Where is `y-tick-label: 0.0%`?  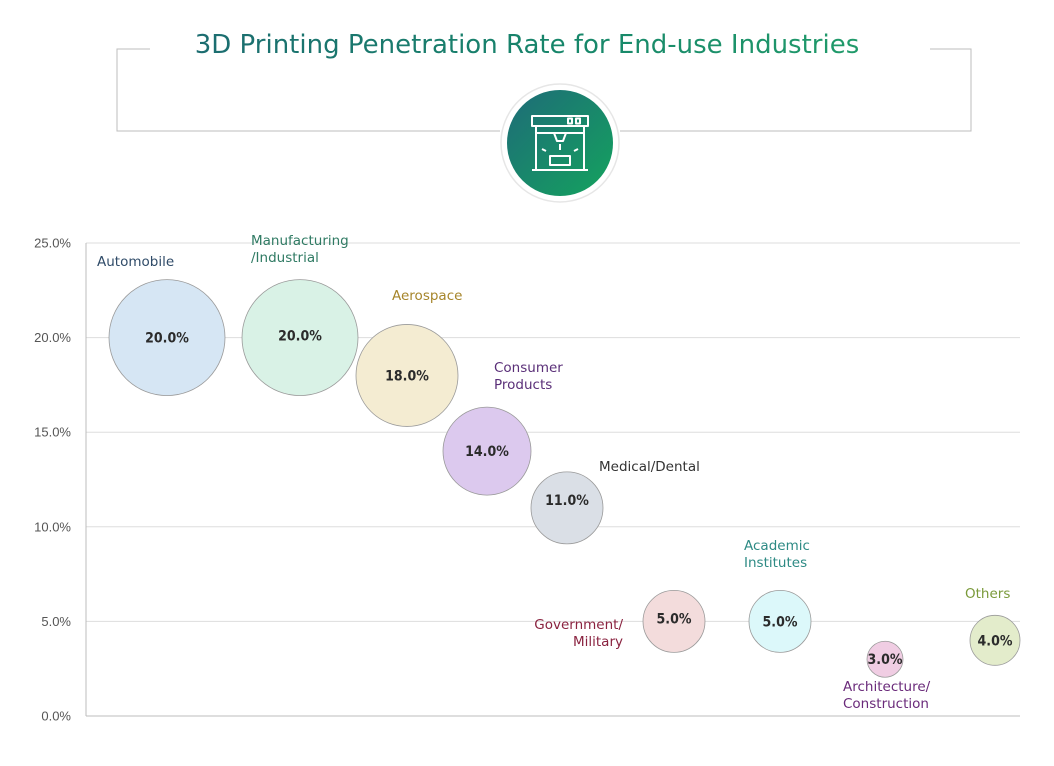
y-tick-label: 0.0% is located at coordinates (56, 716).